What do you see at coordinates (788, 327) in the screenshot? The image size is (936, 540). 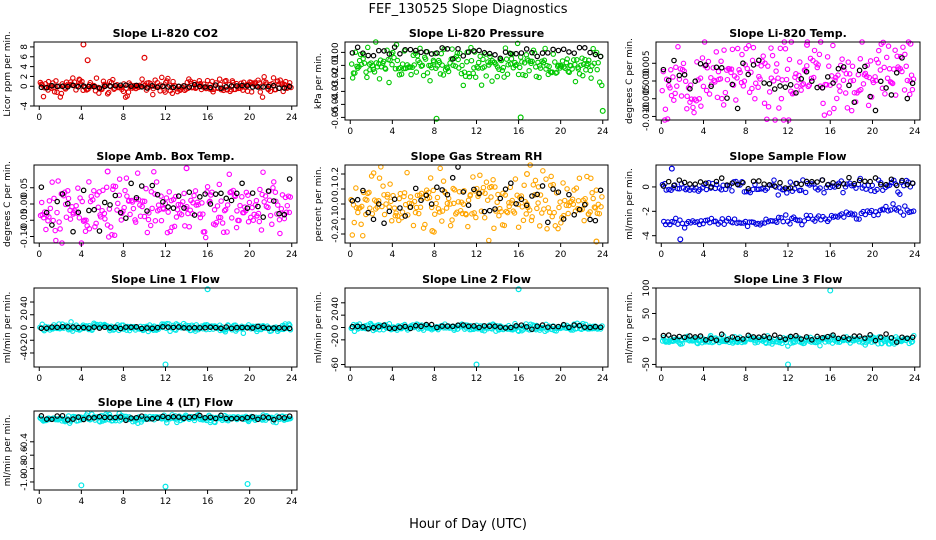 I see `data-points` at bounding box center [788, 327].